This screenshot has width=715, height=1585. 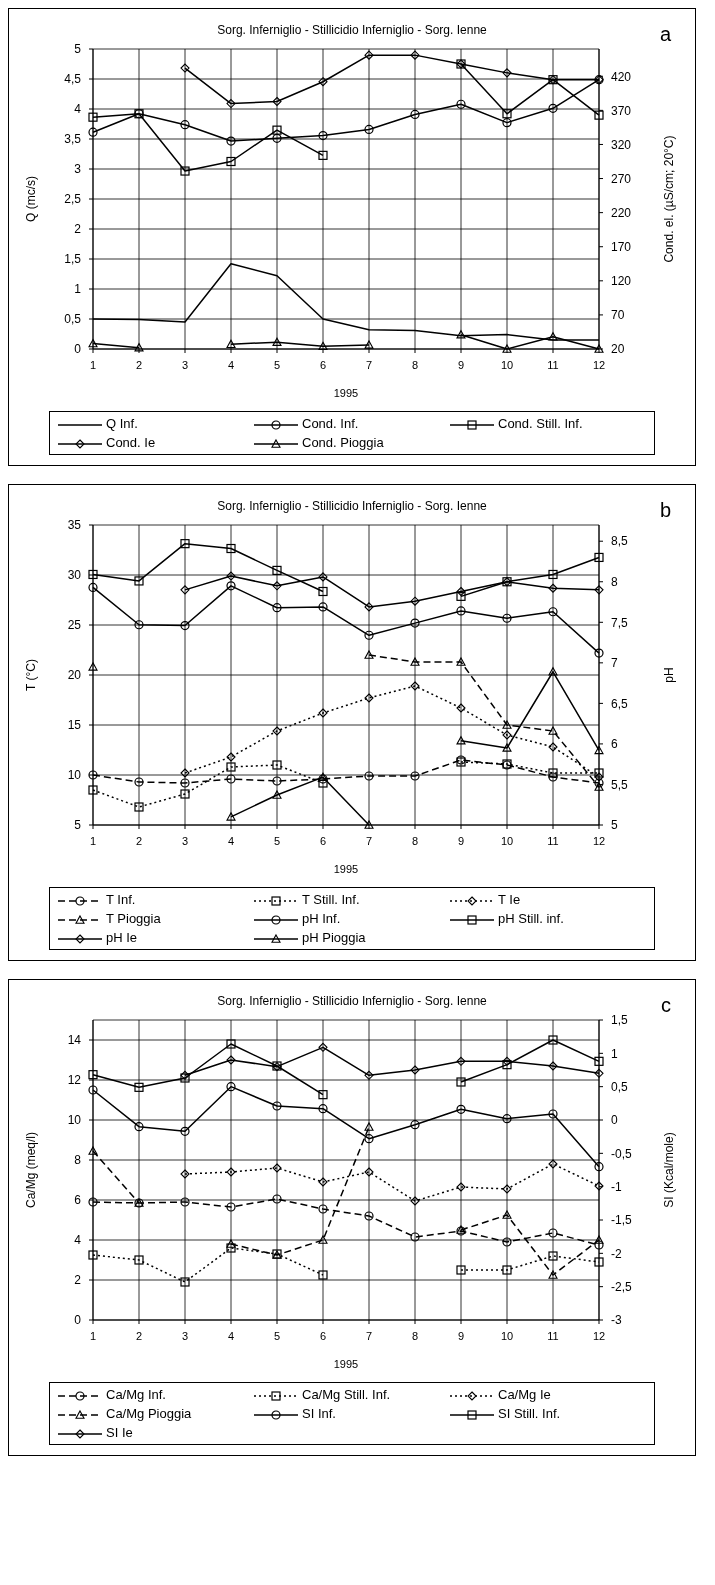 What do you see at coordinates (665, 34) in the screenshot?
I see `text: a` at bounding box center [665, 34].